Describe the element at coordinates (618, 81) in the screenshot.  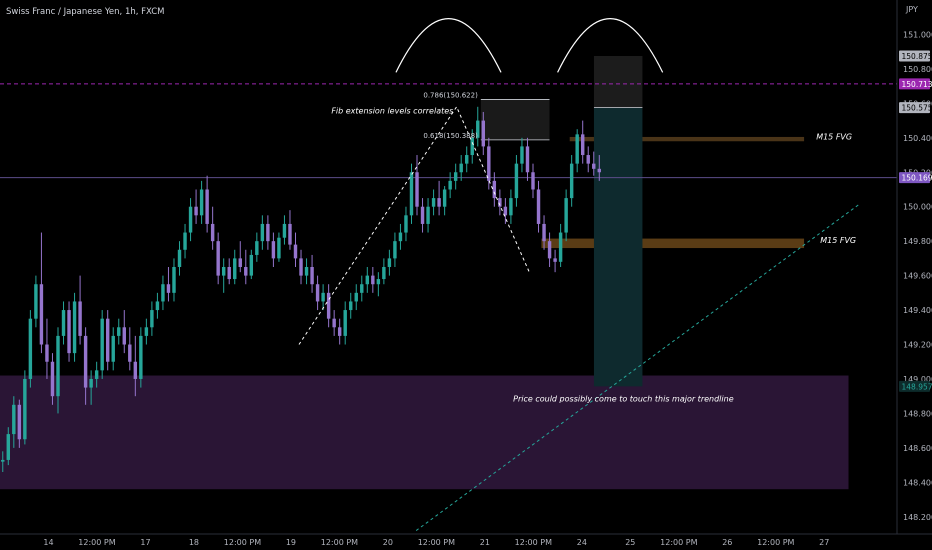
I see `target-upper` at that location.